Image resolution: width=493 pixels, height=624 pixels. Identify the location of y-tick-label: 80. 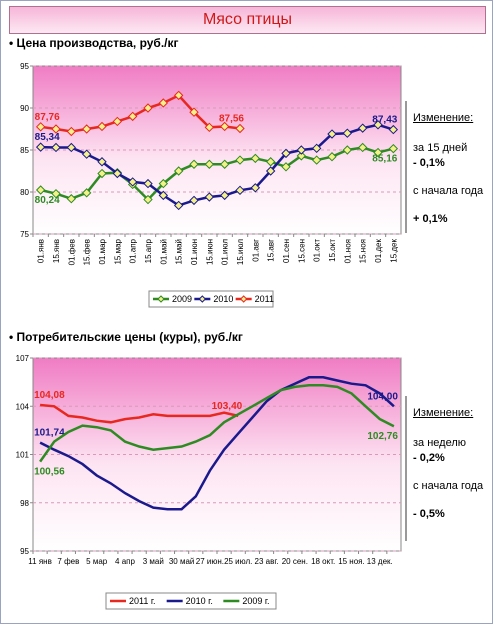
(24, 192).